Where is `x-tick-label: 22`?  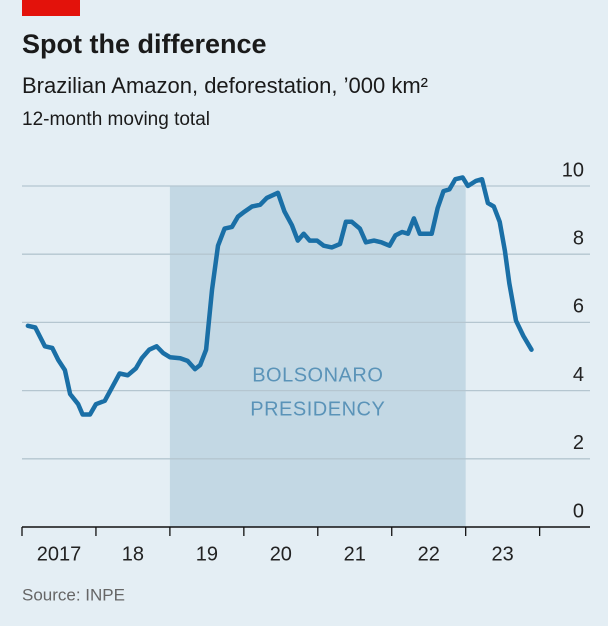
x-tick-label: 22 is located at coordinates (429, 554).